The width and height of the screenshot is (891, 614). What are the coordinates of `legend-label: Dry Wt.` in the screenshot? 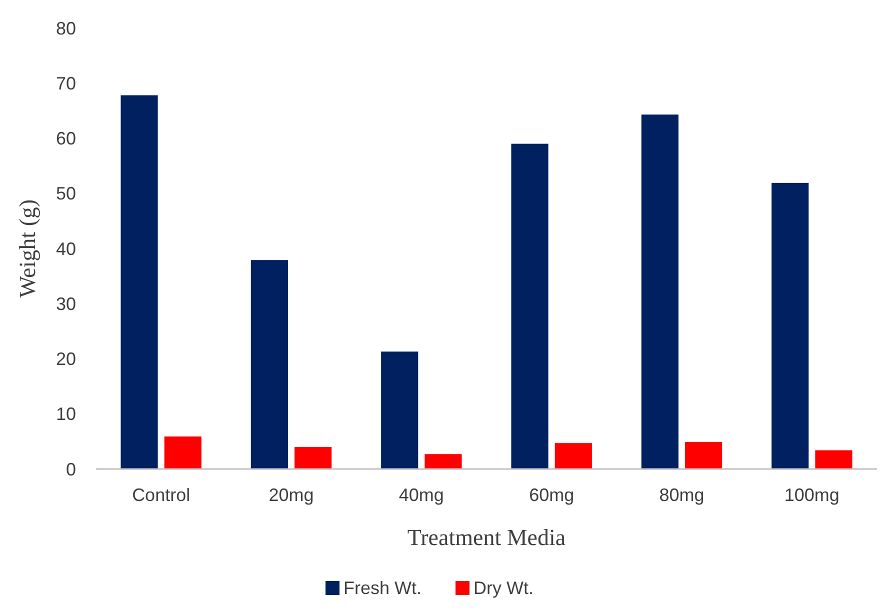 It's located at (504, 588).